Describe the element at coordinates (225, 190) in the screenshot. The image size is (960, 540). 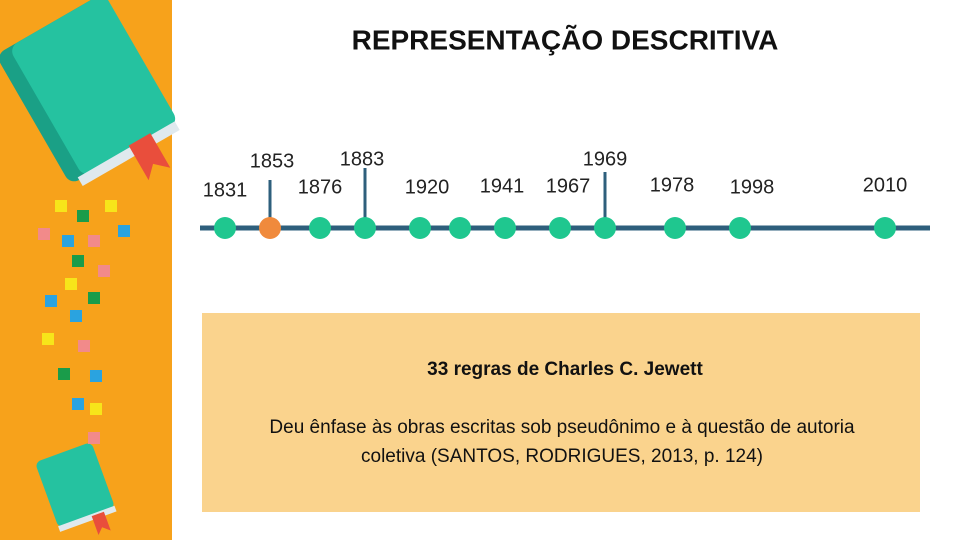
I see `year-label: 1831` at that location.